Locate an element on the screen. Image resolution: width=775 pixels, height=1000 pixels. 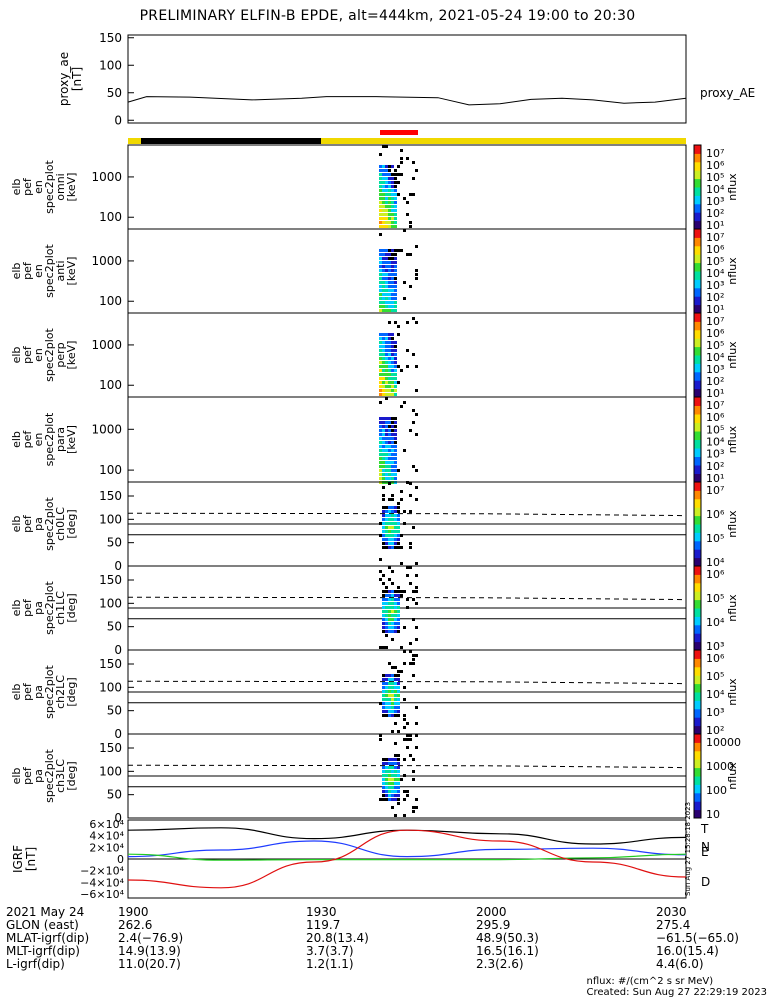
proxy-ae-line is located at coordinates (407, 101).